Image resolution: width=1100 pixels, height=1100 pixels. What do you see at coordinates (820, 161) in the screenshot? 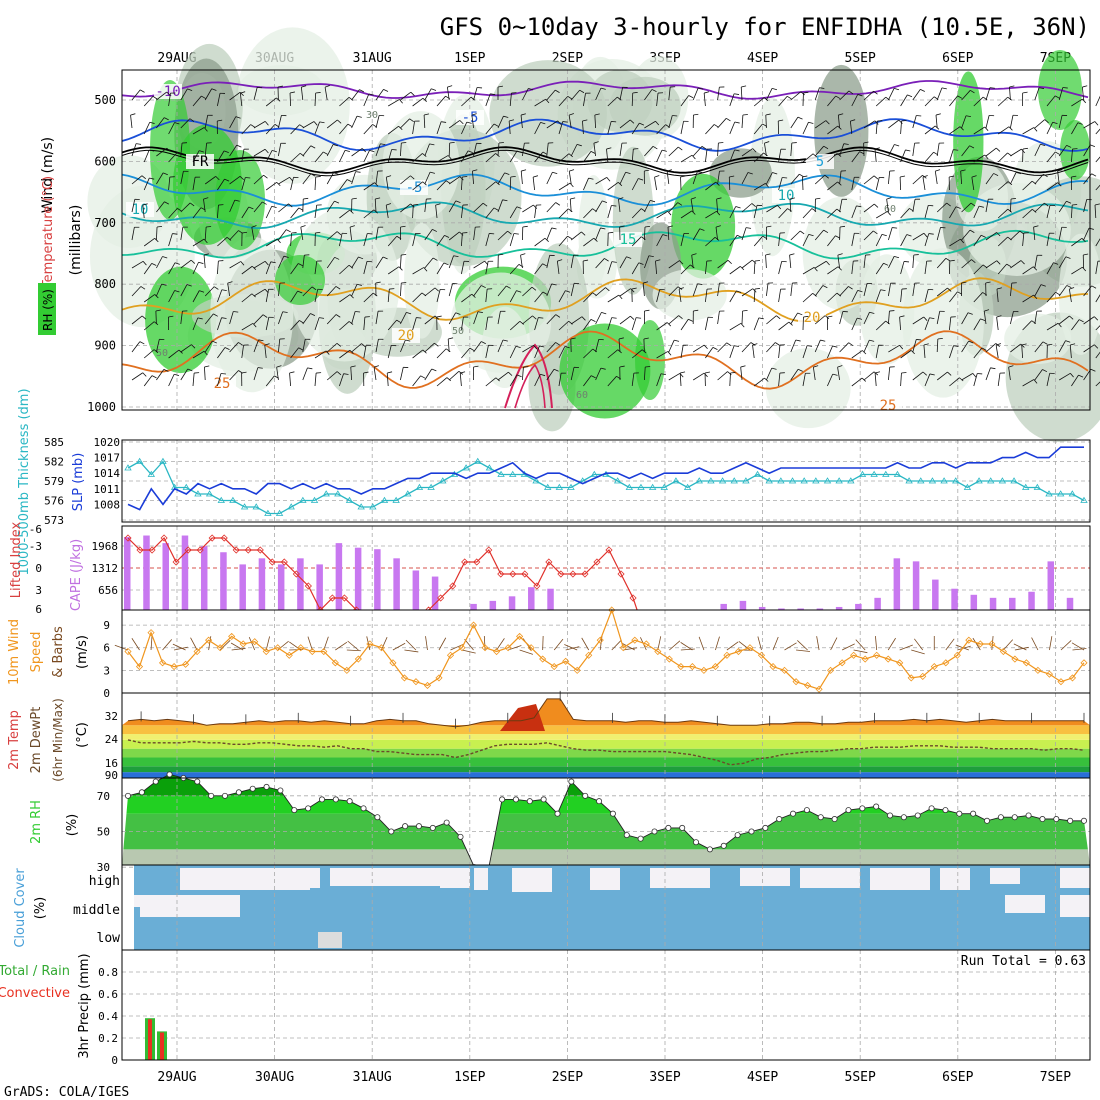
I see `isotherm-label-bg` at bounding box center [820, 161].